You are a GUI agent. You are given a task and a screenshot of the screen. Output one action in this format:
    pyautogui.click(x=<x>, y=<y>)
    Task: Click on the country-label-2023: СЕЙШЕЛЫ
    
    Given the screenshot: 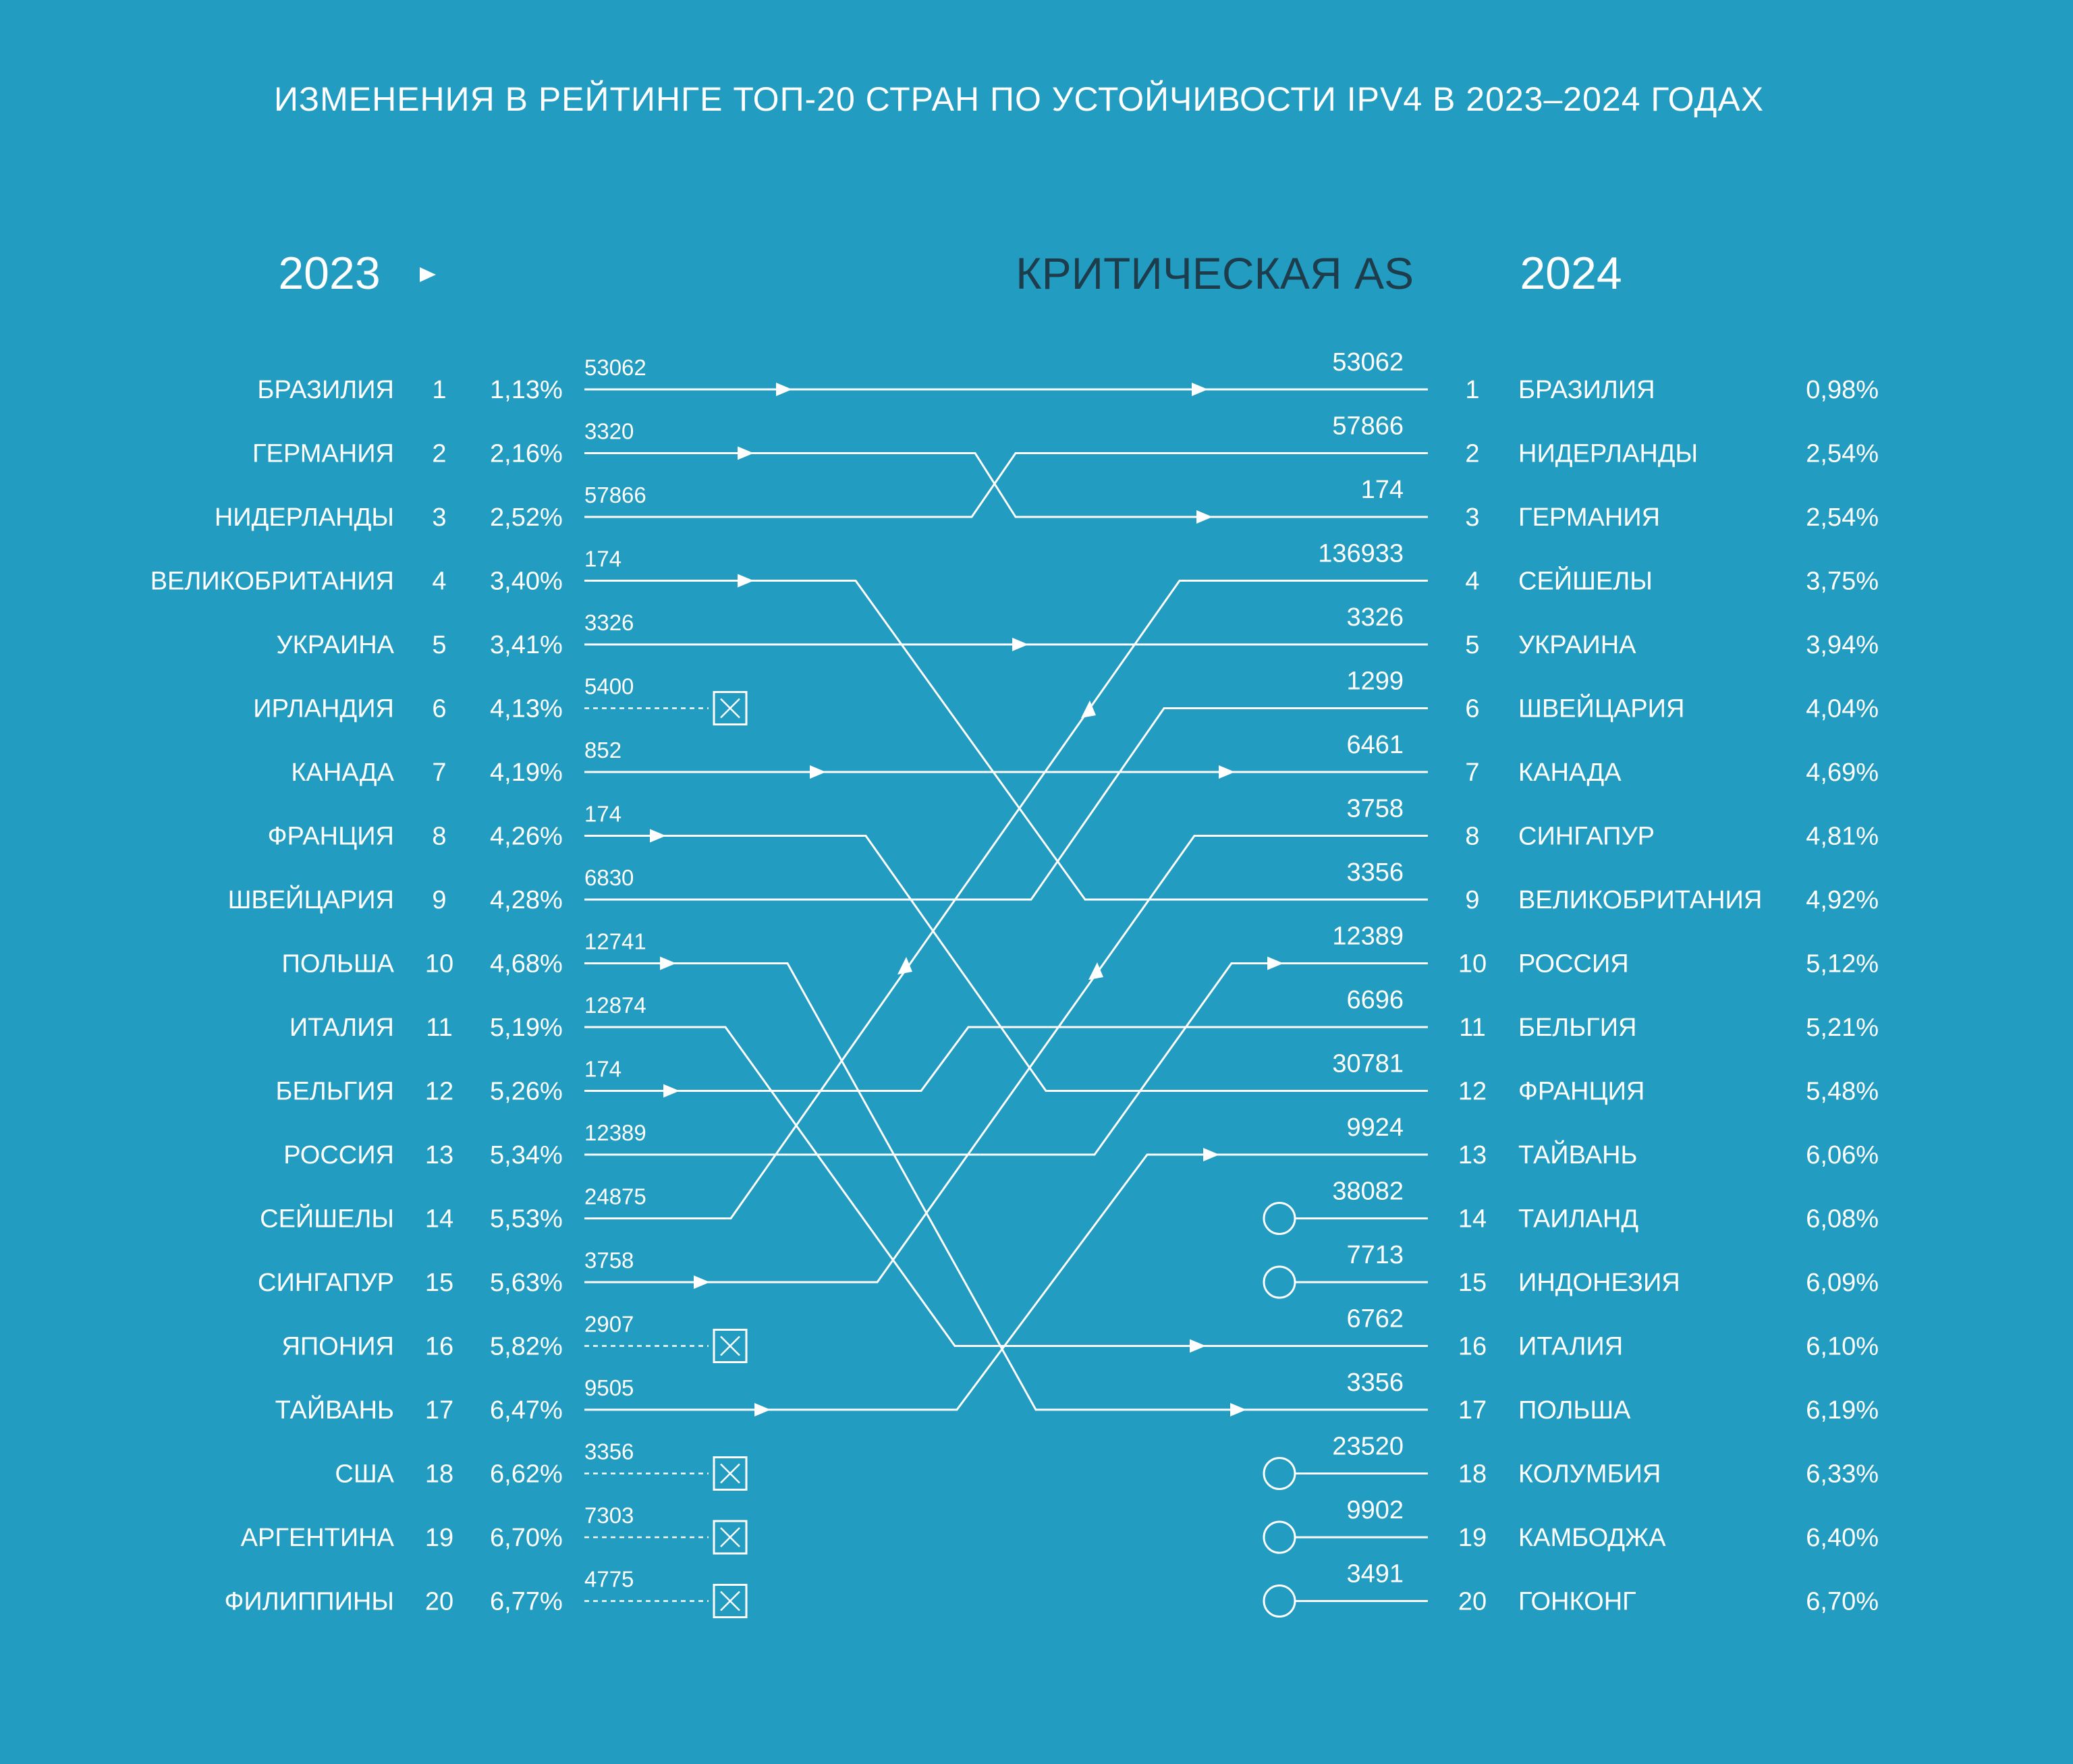 What is the action you would take?
    pyautogui.click(x=327, y=1218)
    